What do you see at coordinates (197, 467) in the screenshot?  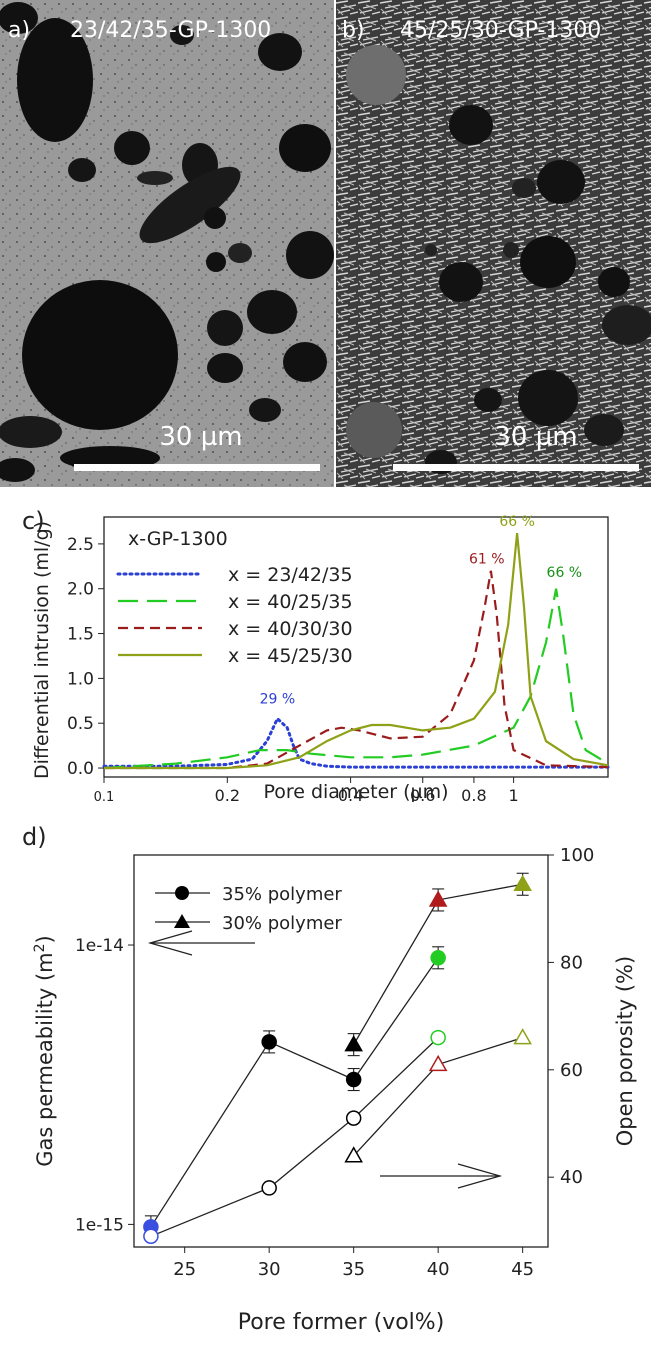 I see `panel-a-scale-bar` at bounding box center [197, 467].